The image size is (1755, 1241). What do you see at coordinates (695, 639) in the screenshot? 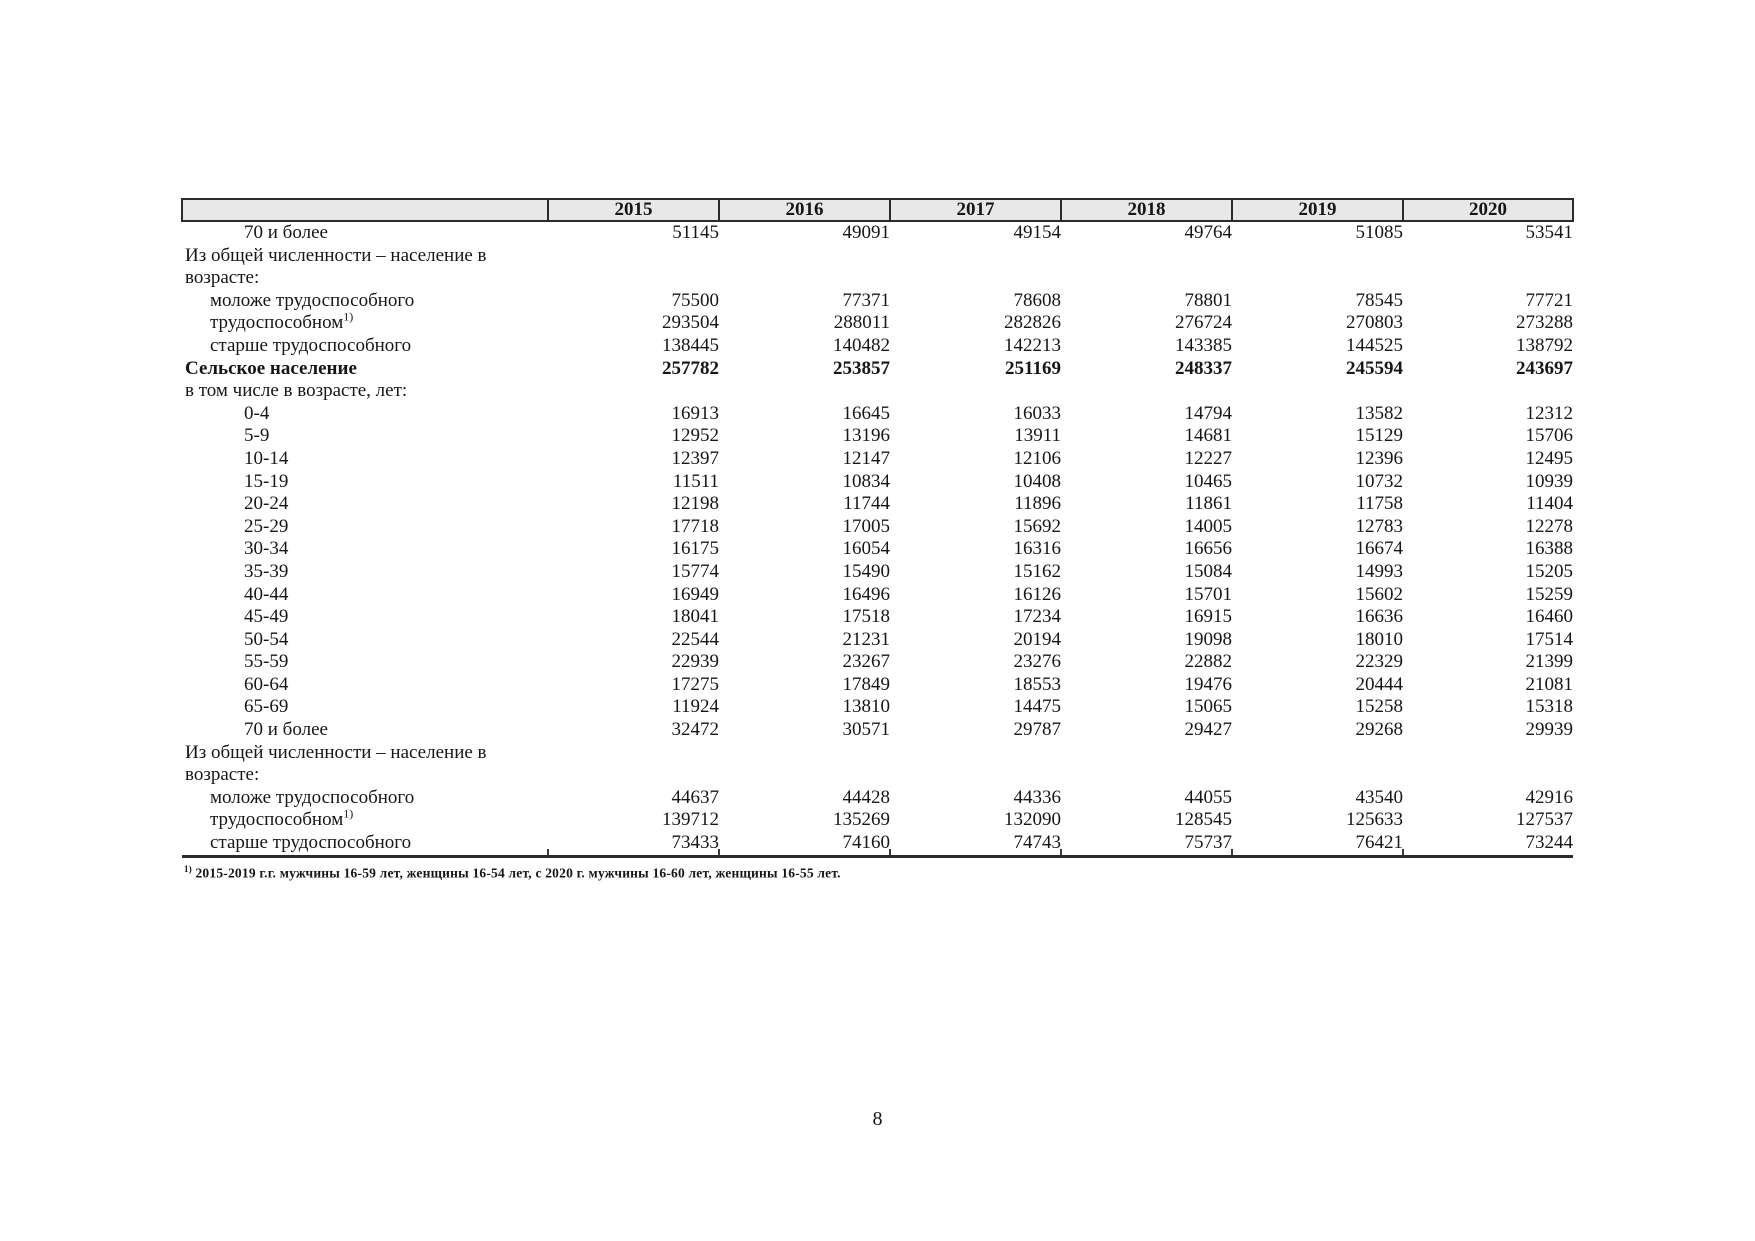
I see `value-cell: 22544` at bounding box center [695, 639].